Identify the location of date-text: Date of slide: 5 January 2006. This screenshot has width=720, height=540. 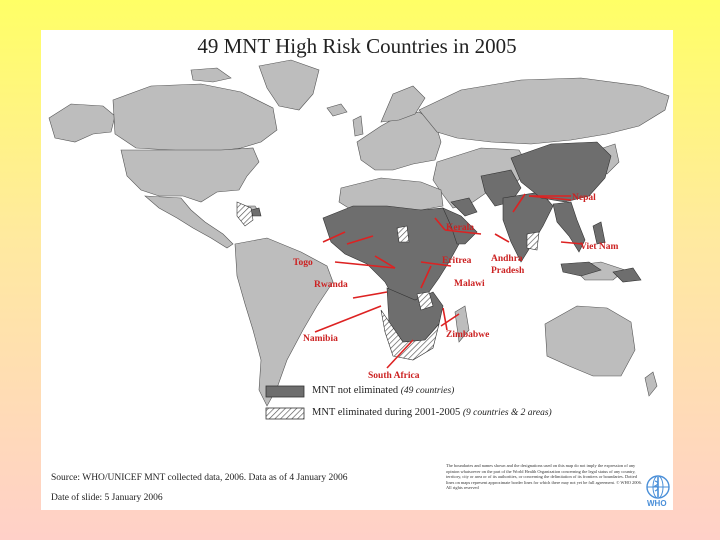
(107, 498).